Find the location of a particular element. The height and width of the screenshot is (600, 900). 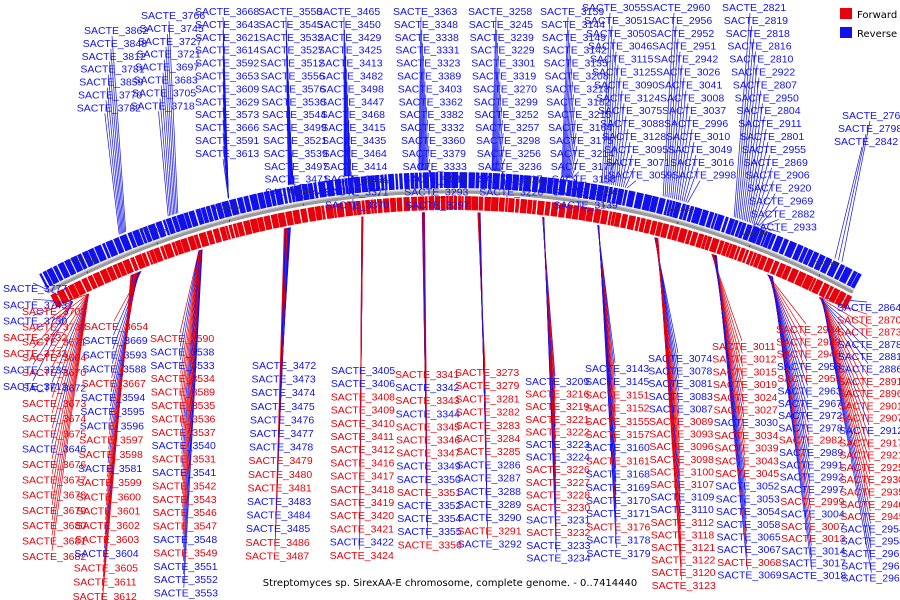

gene-label: SACTE_2821 is located at coordinates (754, 8).